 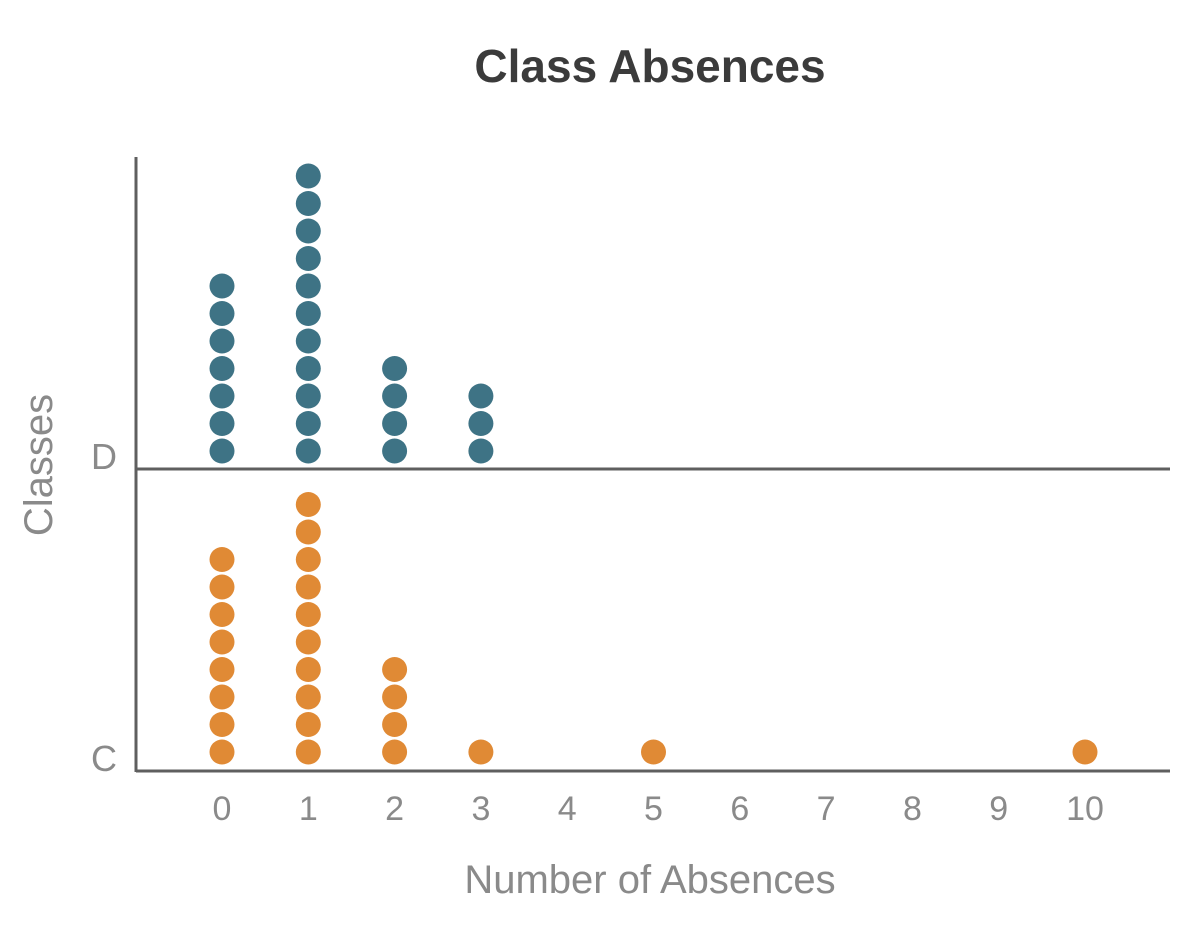 What do you see at coordinates (998, 809) in the screenshot?
I see `x-tick-label-9: 9` at bounding box center [998, 809].